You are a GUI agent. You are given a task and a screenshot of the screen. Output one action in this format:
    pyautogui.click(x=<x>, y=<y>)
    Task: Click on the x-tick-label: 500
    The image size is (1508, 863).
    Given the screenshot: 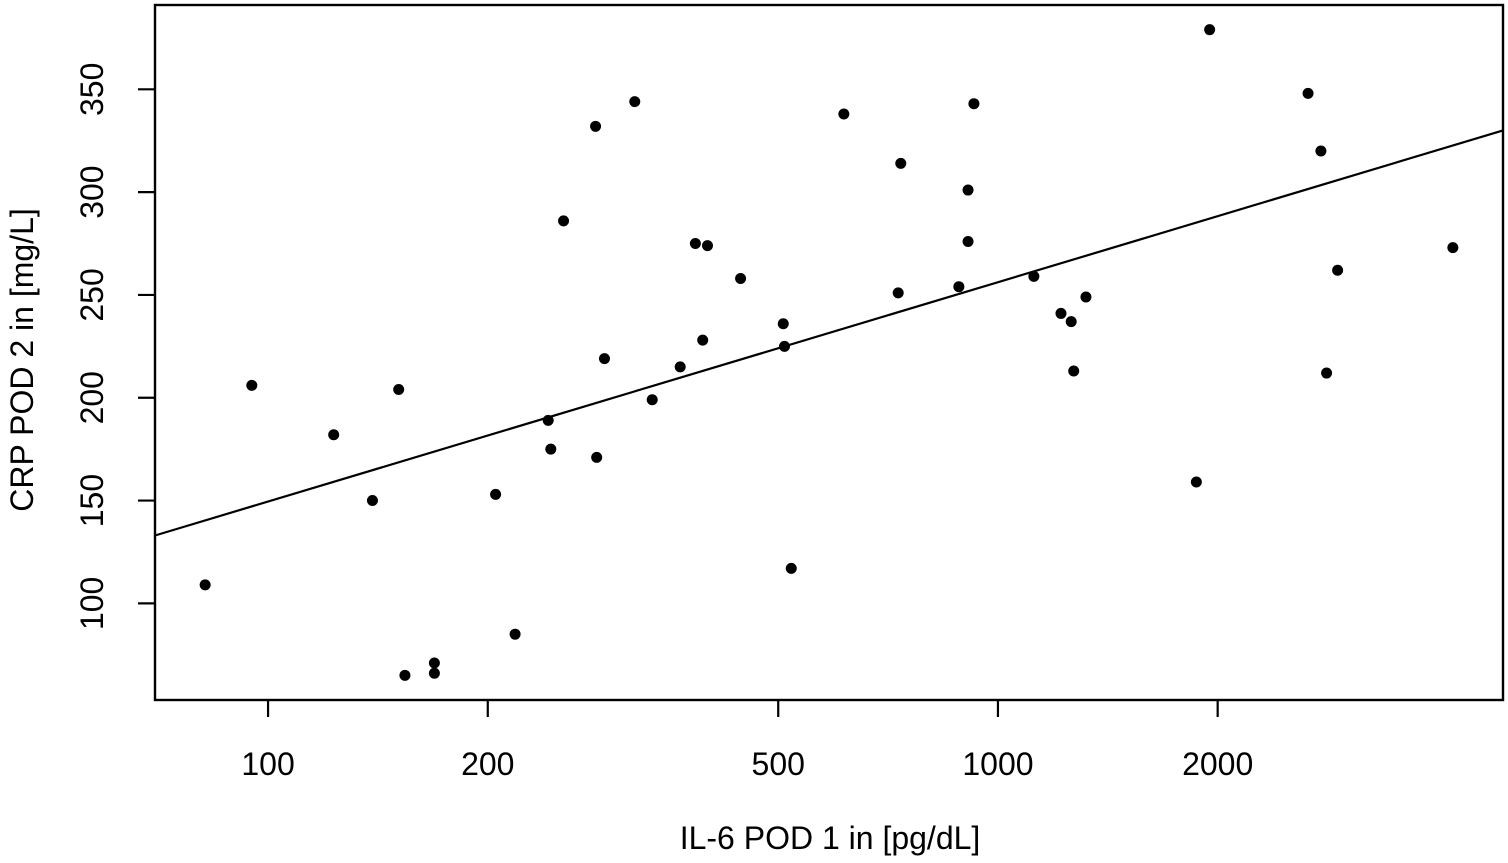 What is the action you would take?
    pyautogui.click(x=778, y=764)
    